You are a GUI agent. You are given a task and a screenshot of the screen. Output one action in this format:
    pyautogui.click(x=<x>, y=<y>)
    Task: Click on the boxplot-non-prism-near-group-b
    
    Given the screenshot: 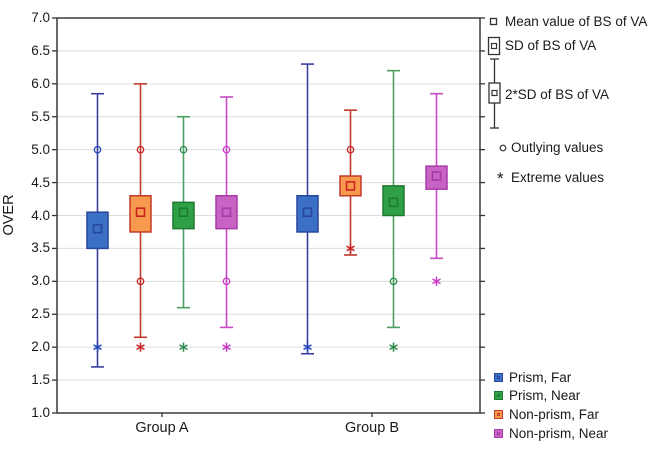 What is the action you would take?
    pyautogui.click(x=436, y=189)
    